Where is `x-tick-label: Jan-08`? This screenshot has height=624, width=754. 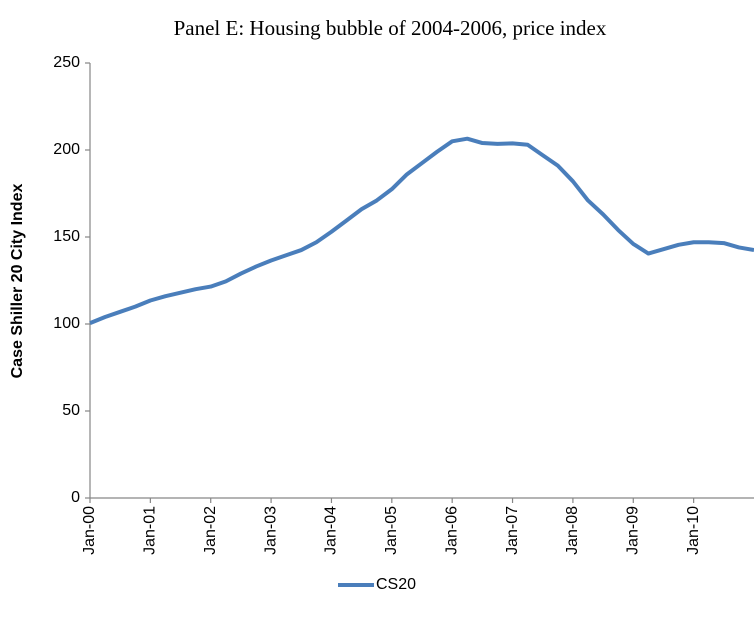
x-tick-label: Jan-08 is located at coordinates (572, 530).